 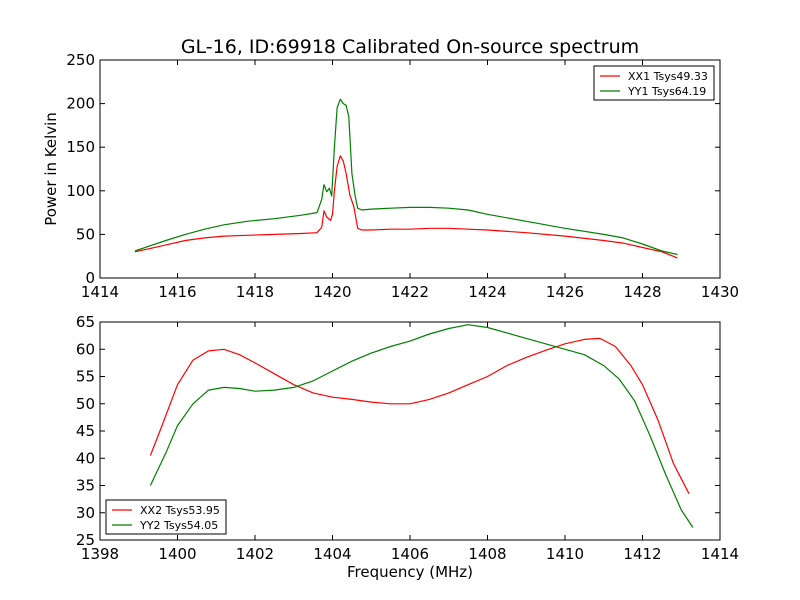 I want to click on y-tick-label: 250, so click(x=80, y=60).